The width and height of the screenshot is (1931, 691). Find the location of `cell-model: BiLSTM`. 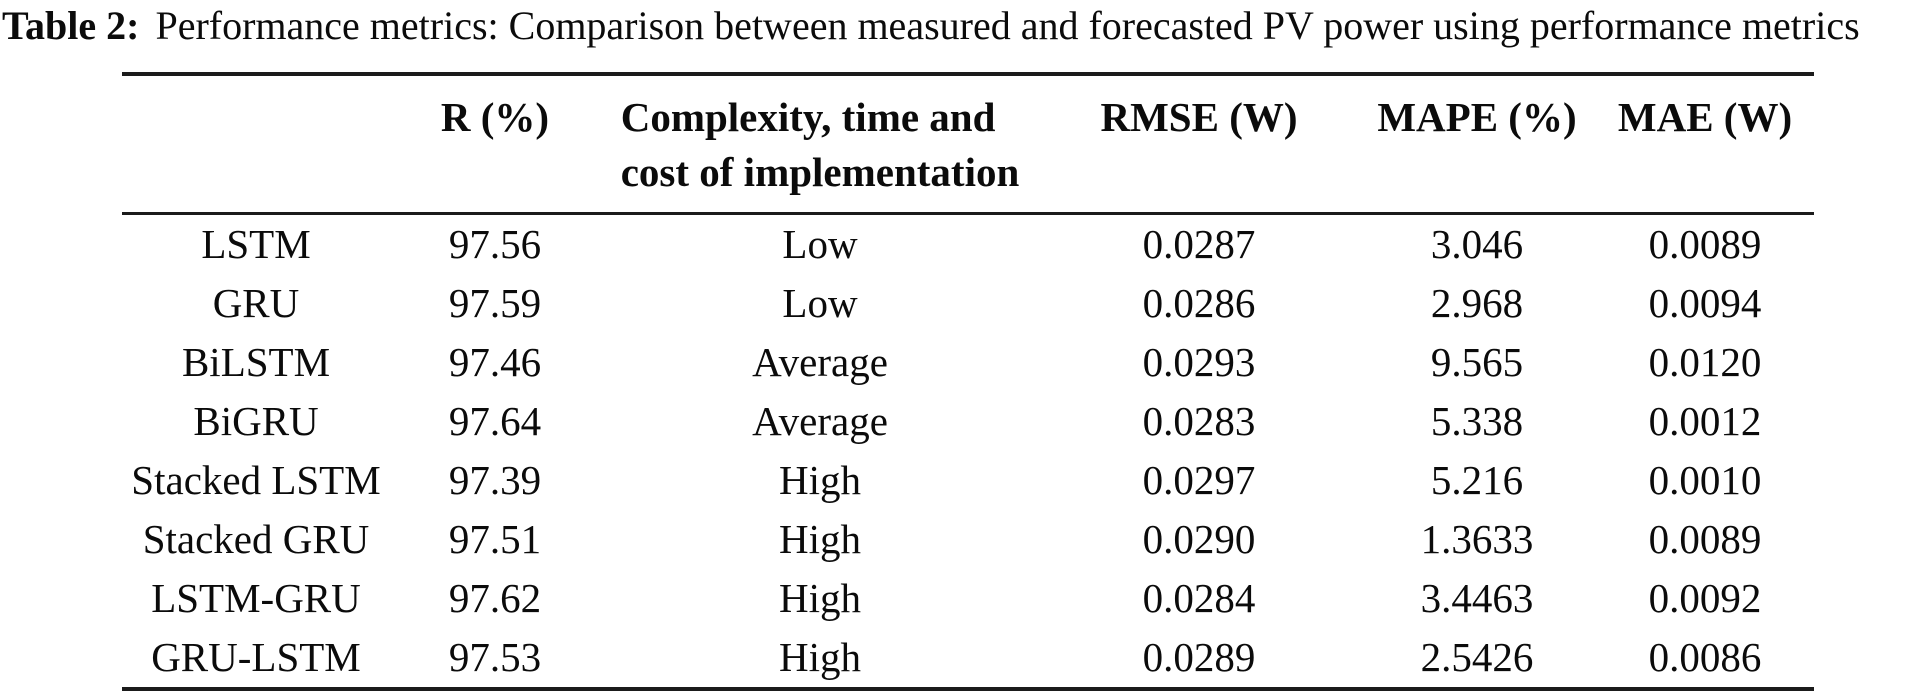

cell-model: BiLSTM is located at coordinates (256, 362).